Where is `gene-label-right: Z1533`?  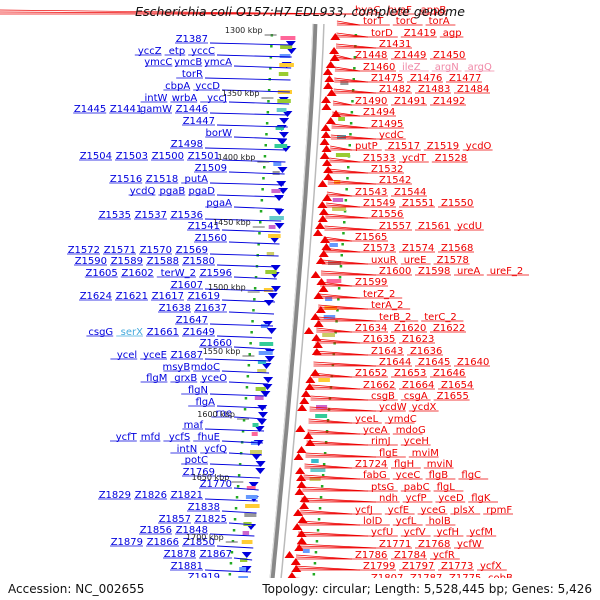 gene-label-right: Z1533 is located at coordinates (379, 158).